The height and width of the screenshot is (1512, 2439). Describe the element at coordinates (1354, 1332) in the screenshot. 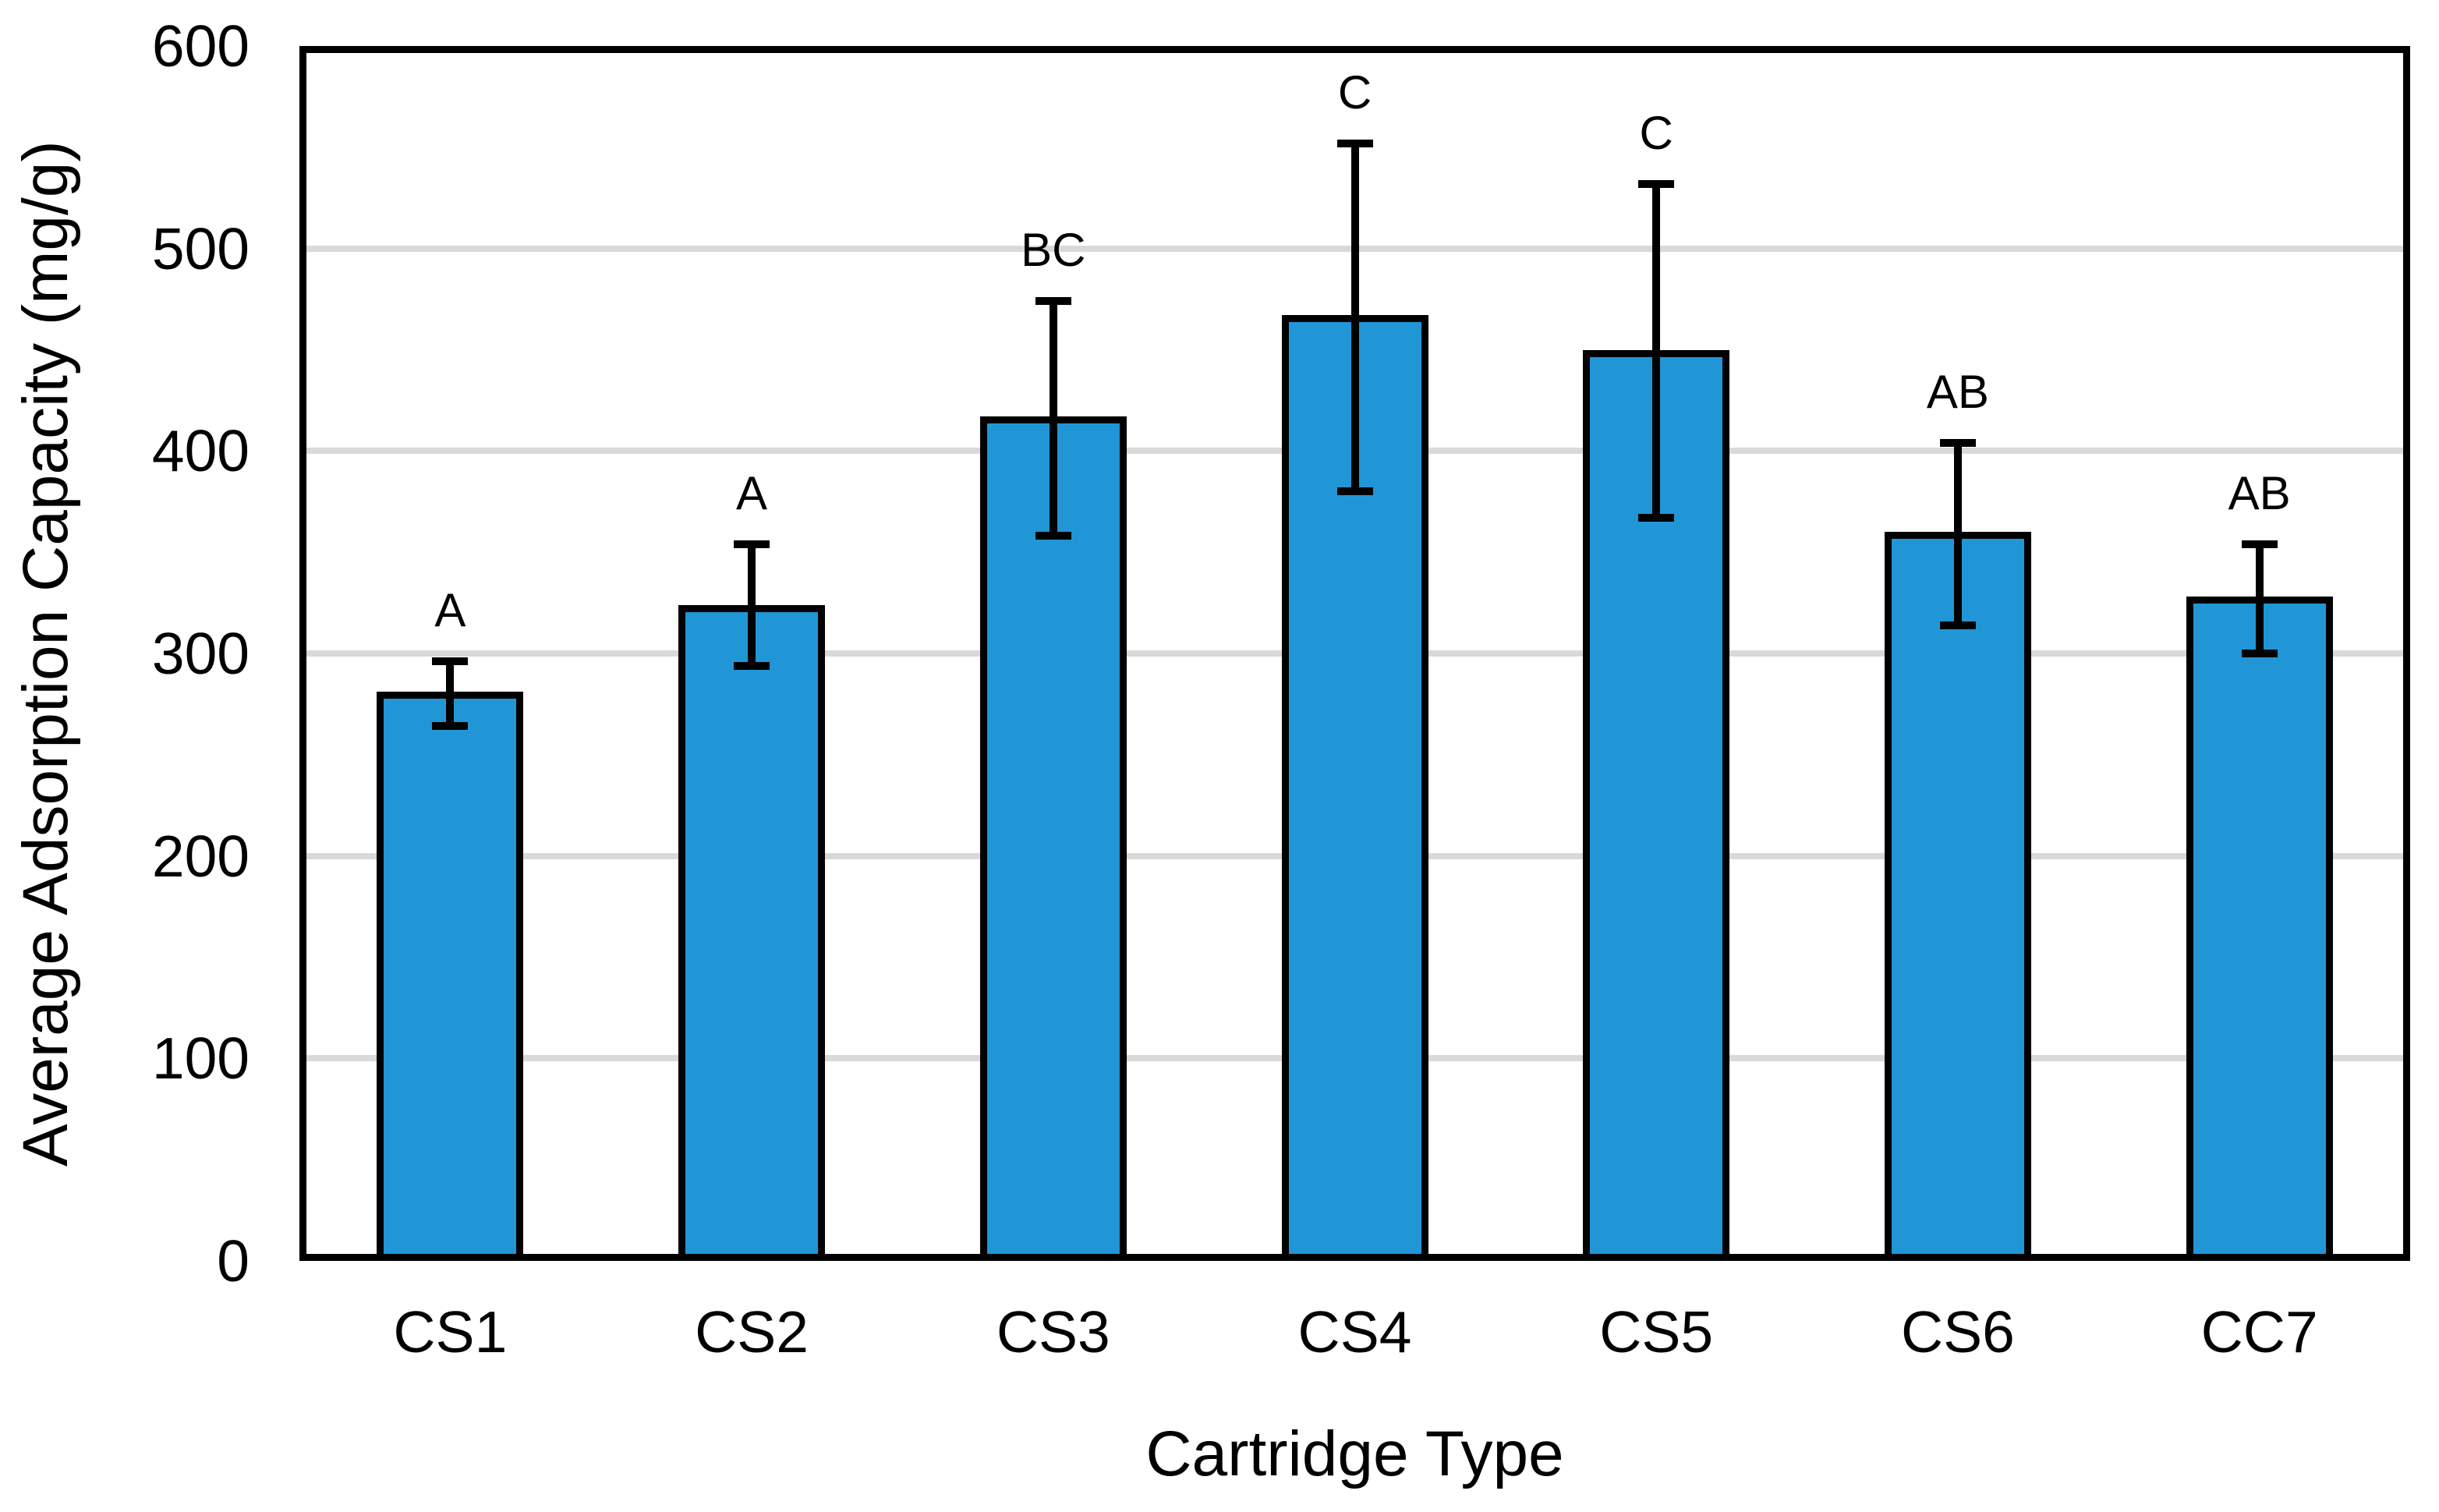

I see `x-tick-label-CS4: CS4` at that location.